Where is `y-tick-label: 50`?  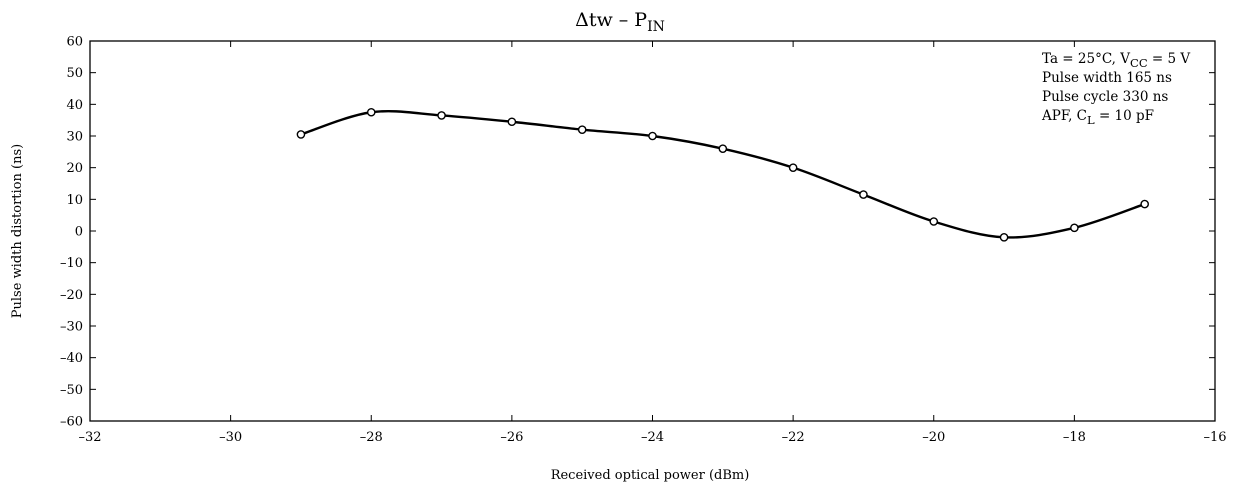
y-tick-label: 50 is located at coordinates (74, 73).